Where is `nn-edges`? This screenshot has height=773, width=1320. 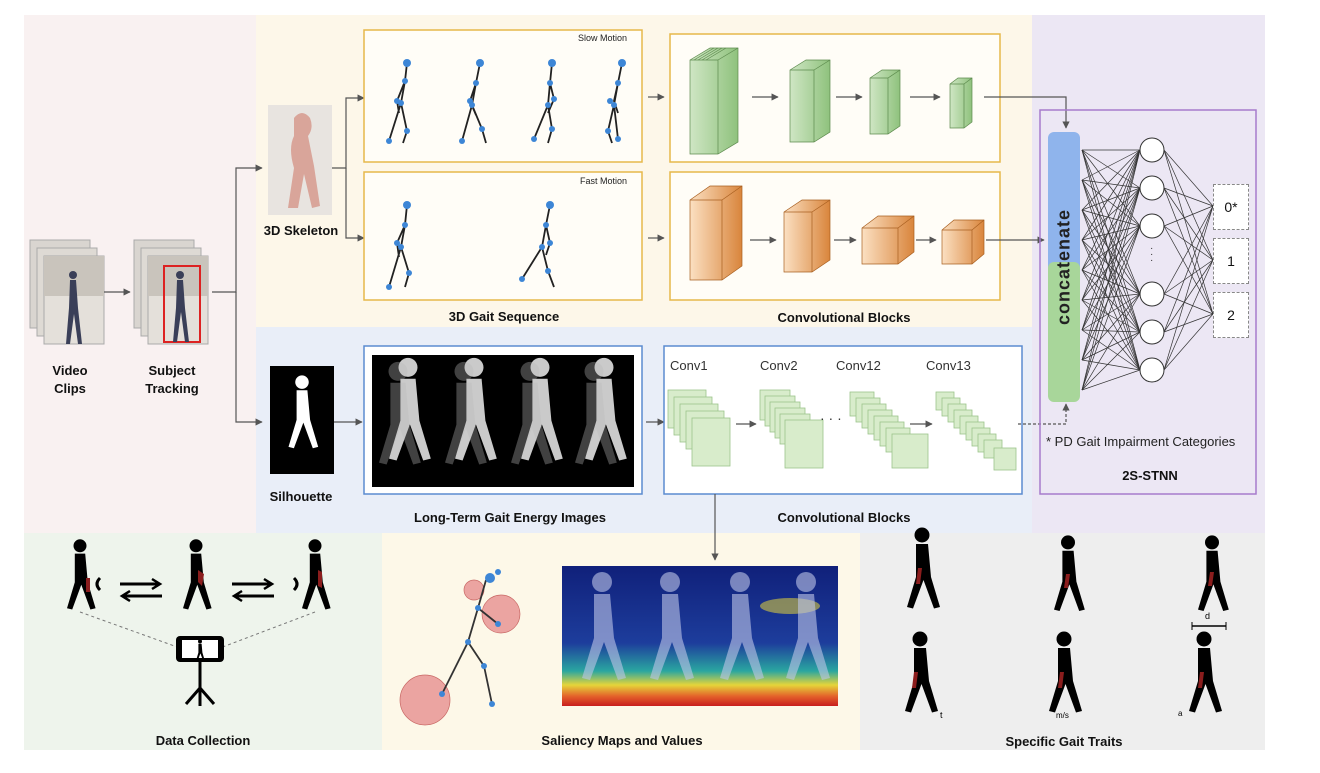 nn-edges is located at coordinates (1147, 270).